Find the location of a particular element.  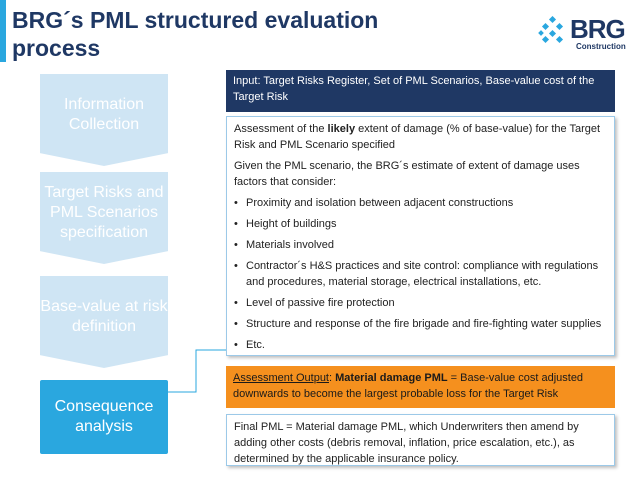

brg-logo-subtitle: Construction is located at coordinates (601, 46).